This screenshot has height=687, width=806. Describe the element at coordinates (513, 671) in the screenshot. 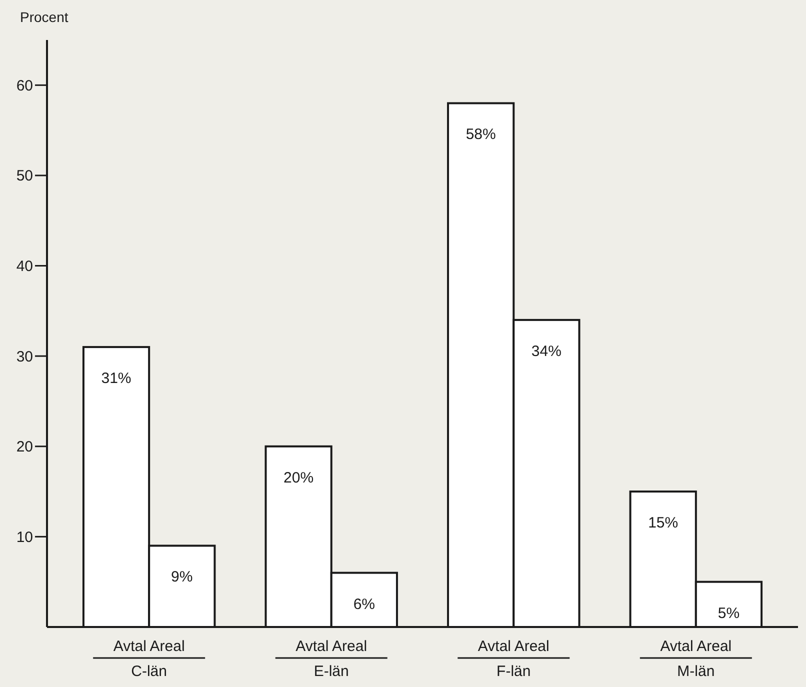

I see `x-tick-label: F-län` at that location.